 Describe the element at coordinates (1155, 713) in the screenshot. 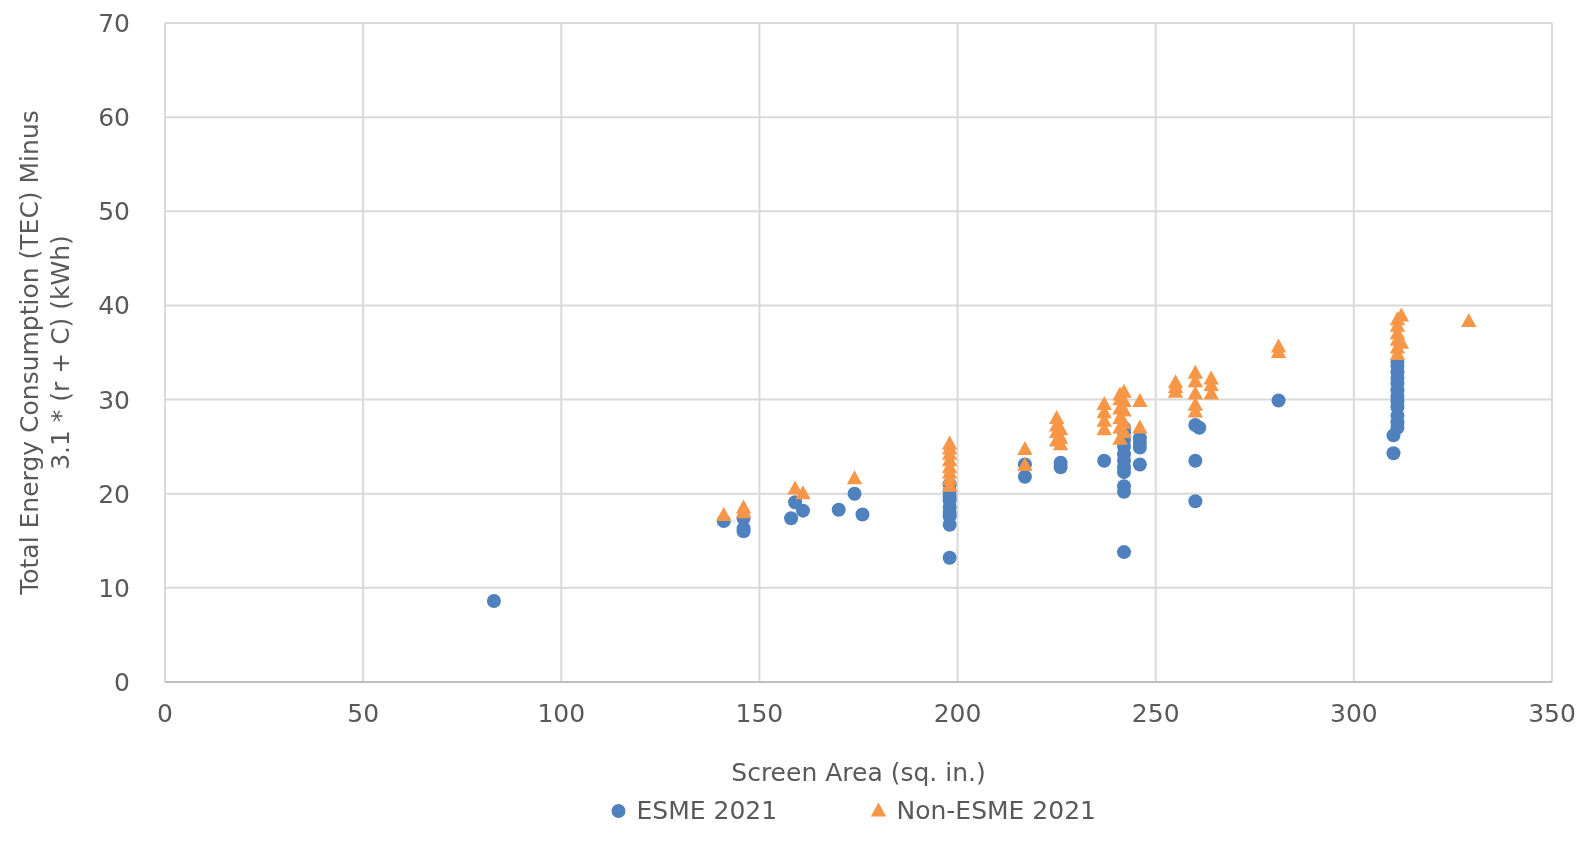

I see `x-tick-label: 250` at that location.